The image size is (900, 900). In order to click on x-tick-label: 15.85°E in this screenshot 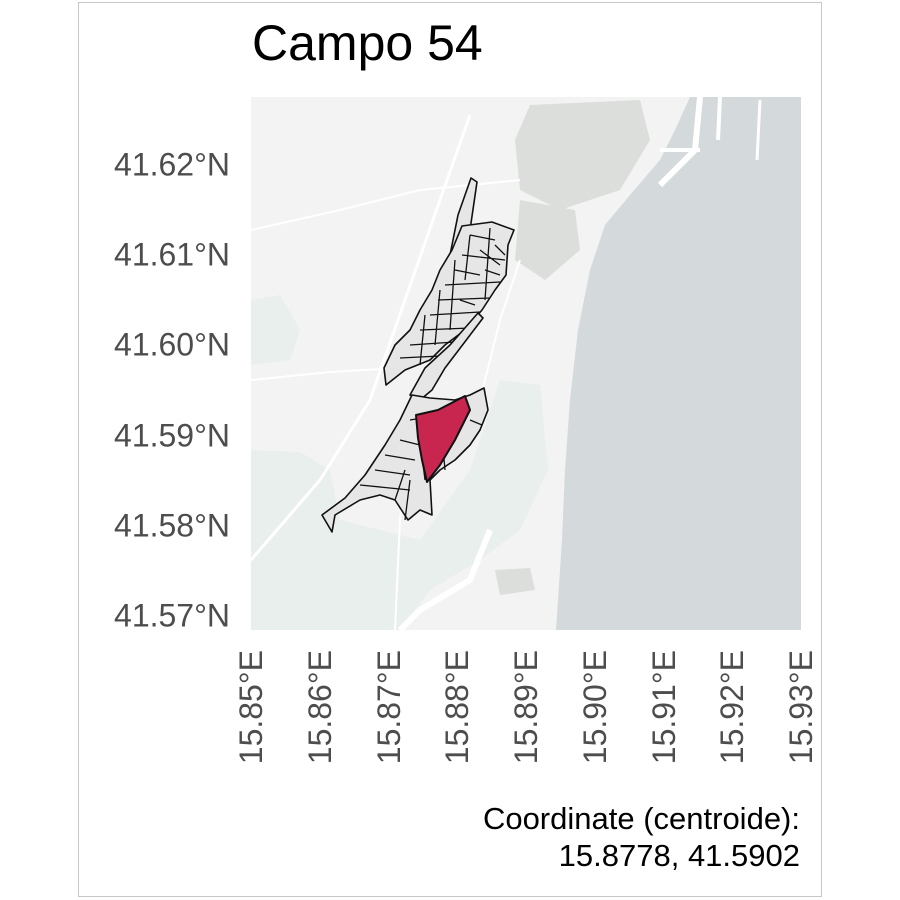, I will do `click(251, 707)`.